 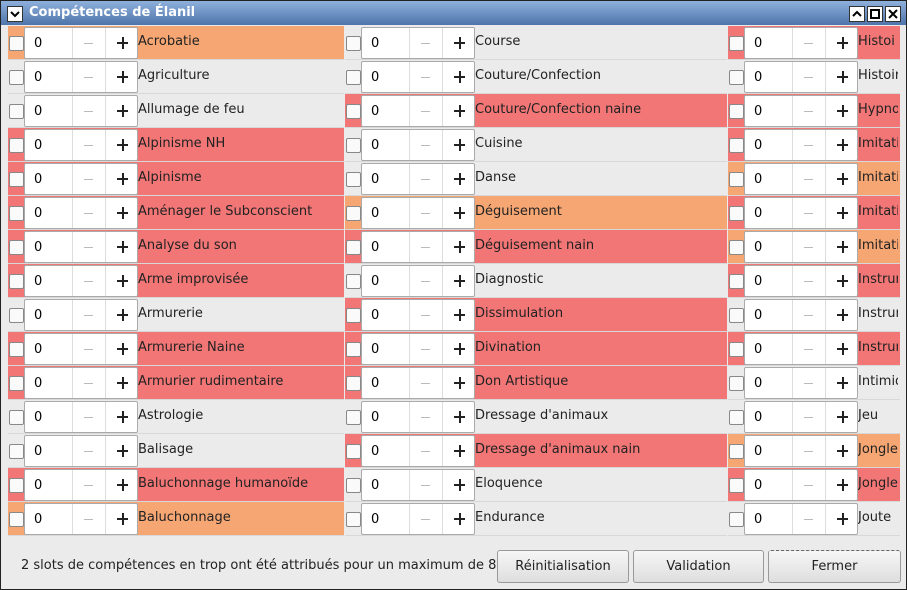 What do you see at coordinates (834, 566) in the screenshot?
I see `footer-button: Fermer` at bounding box center [834, 566].